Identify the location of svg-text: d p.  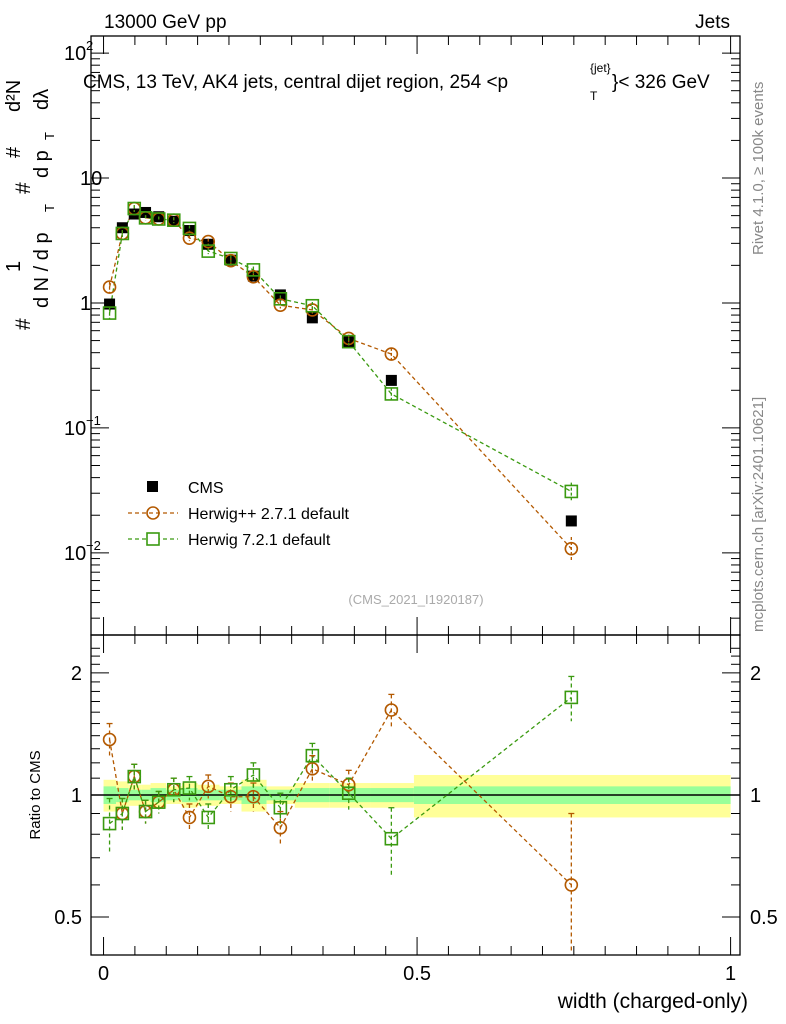
(42, 164).